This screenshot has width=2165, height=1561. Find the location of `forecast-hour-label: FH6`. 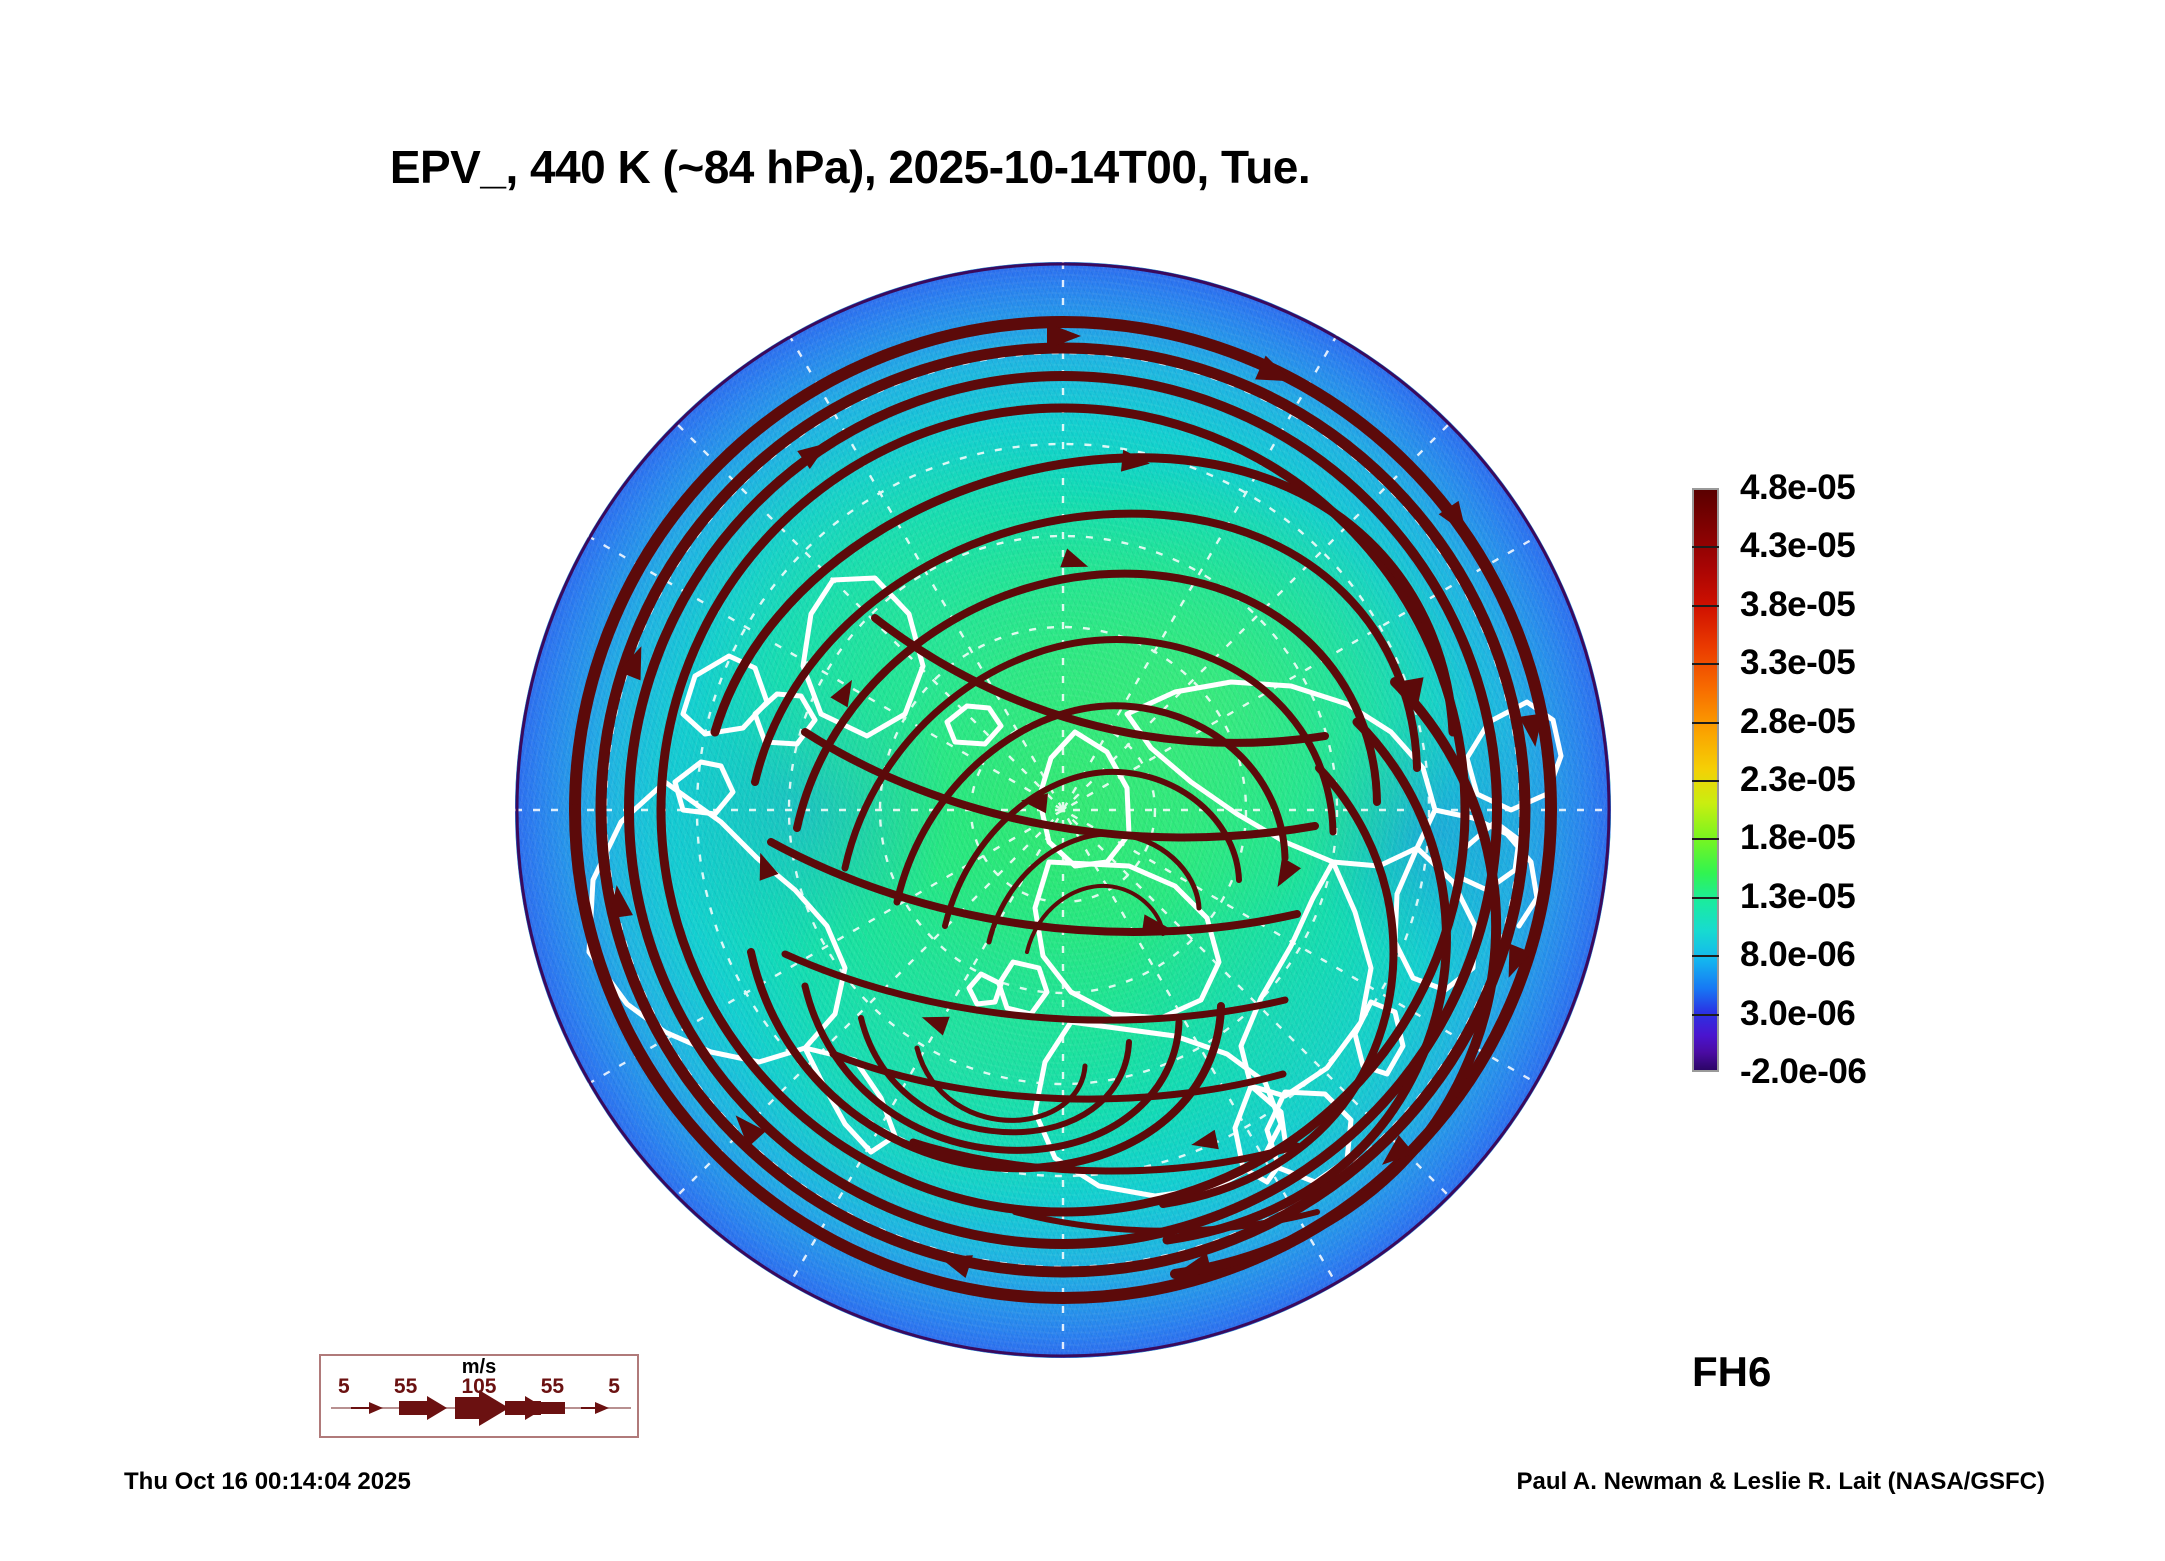

forecast-hour-label: FH6 is located at coordinates (1732, 1371).